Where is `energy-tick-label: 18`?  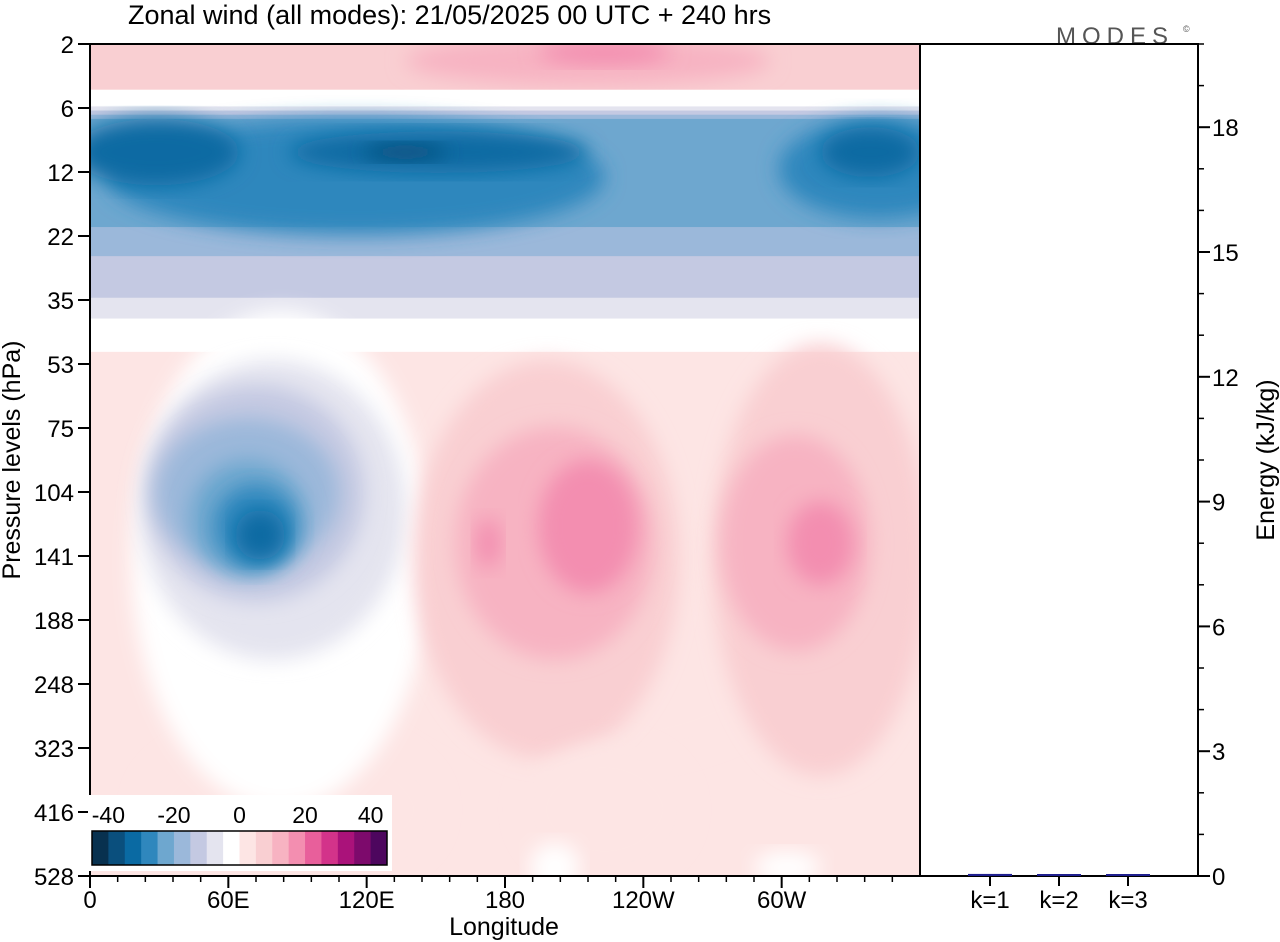
energy-tick-label: 18 is located at coordinates (1225, 128).